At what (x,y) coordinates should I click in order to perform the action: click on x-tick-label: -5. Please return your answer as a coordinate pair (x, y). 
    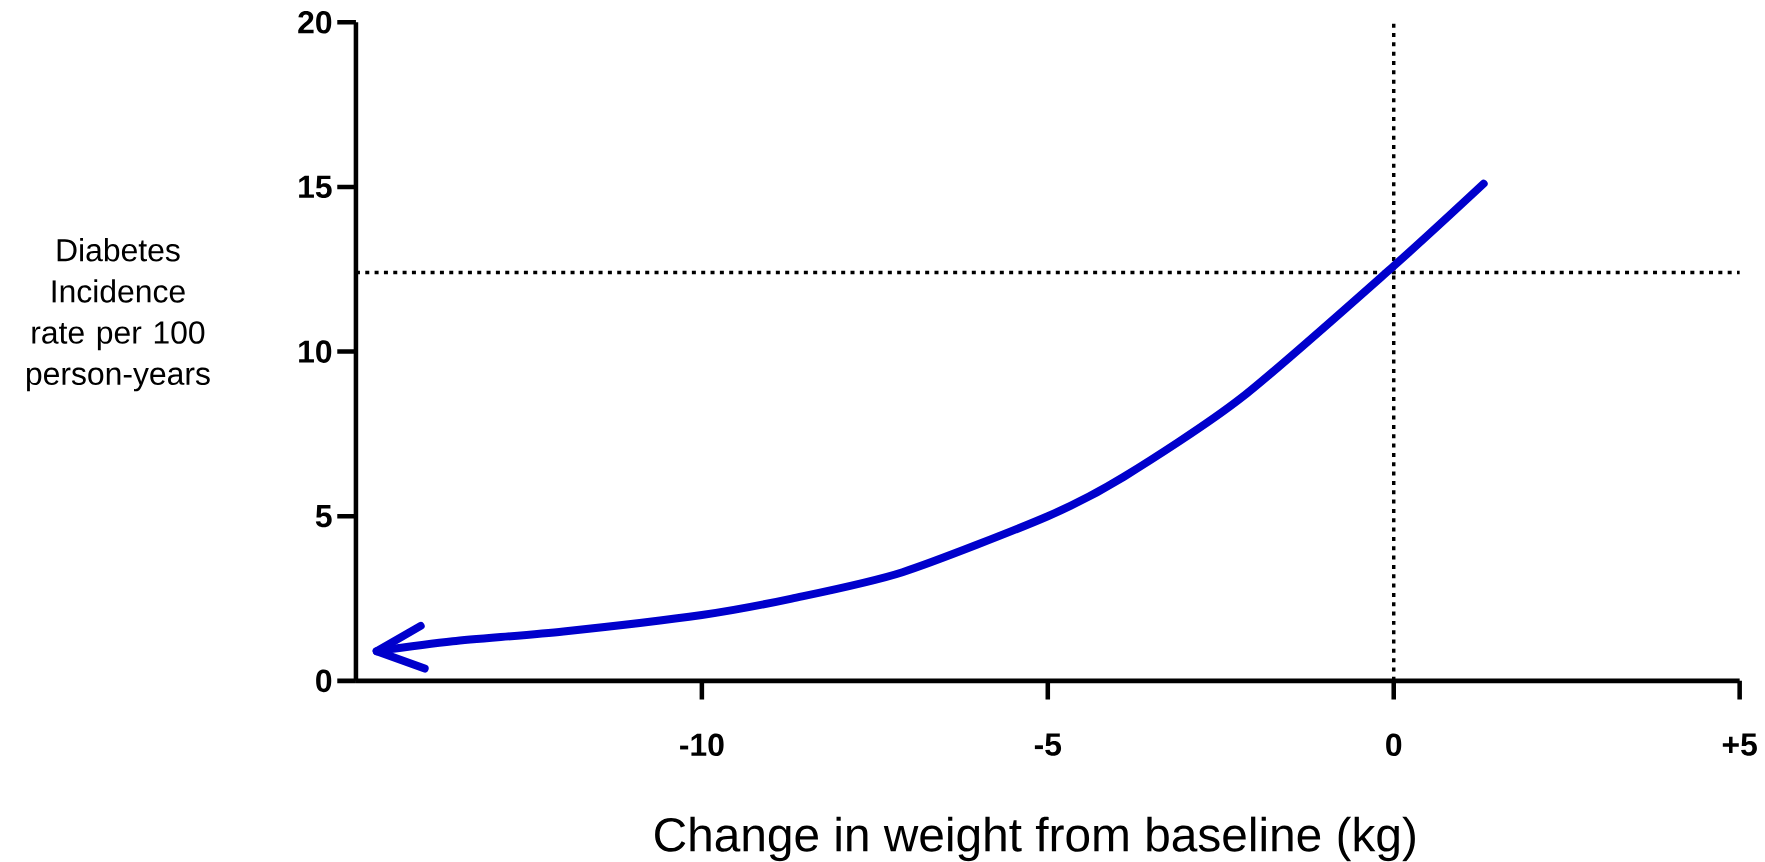
    Looking at the image, I should click on (1048, 744).